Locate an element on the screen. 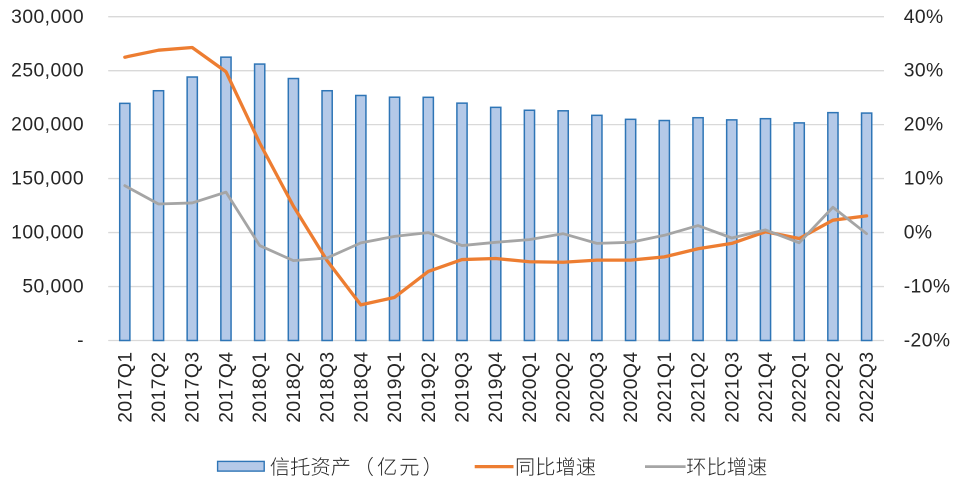  svg-text: 0% is located at coordinates (918, 233).